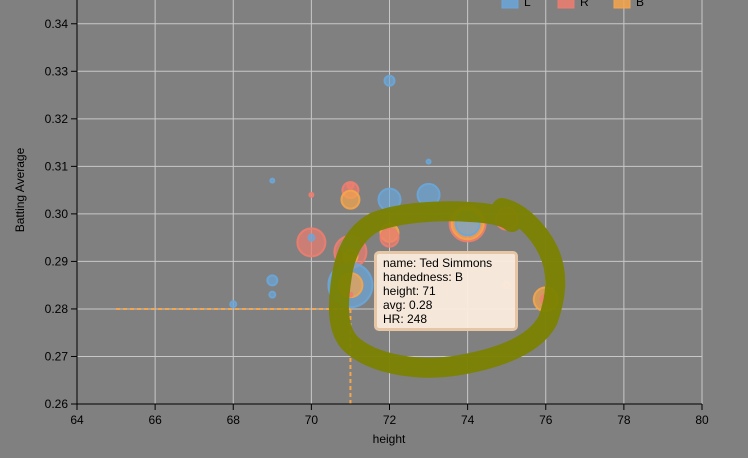  I want to click on y-tick-label: 0.34, so click(57, 24).